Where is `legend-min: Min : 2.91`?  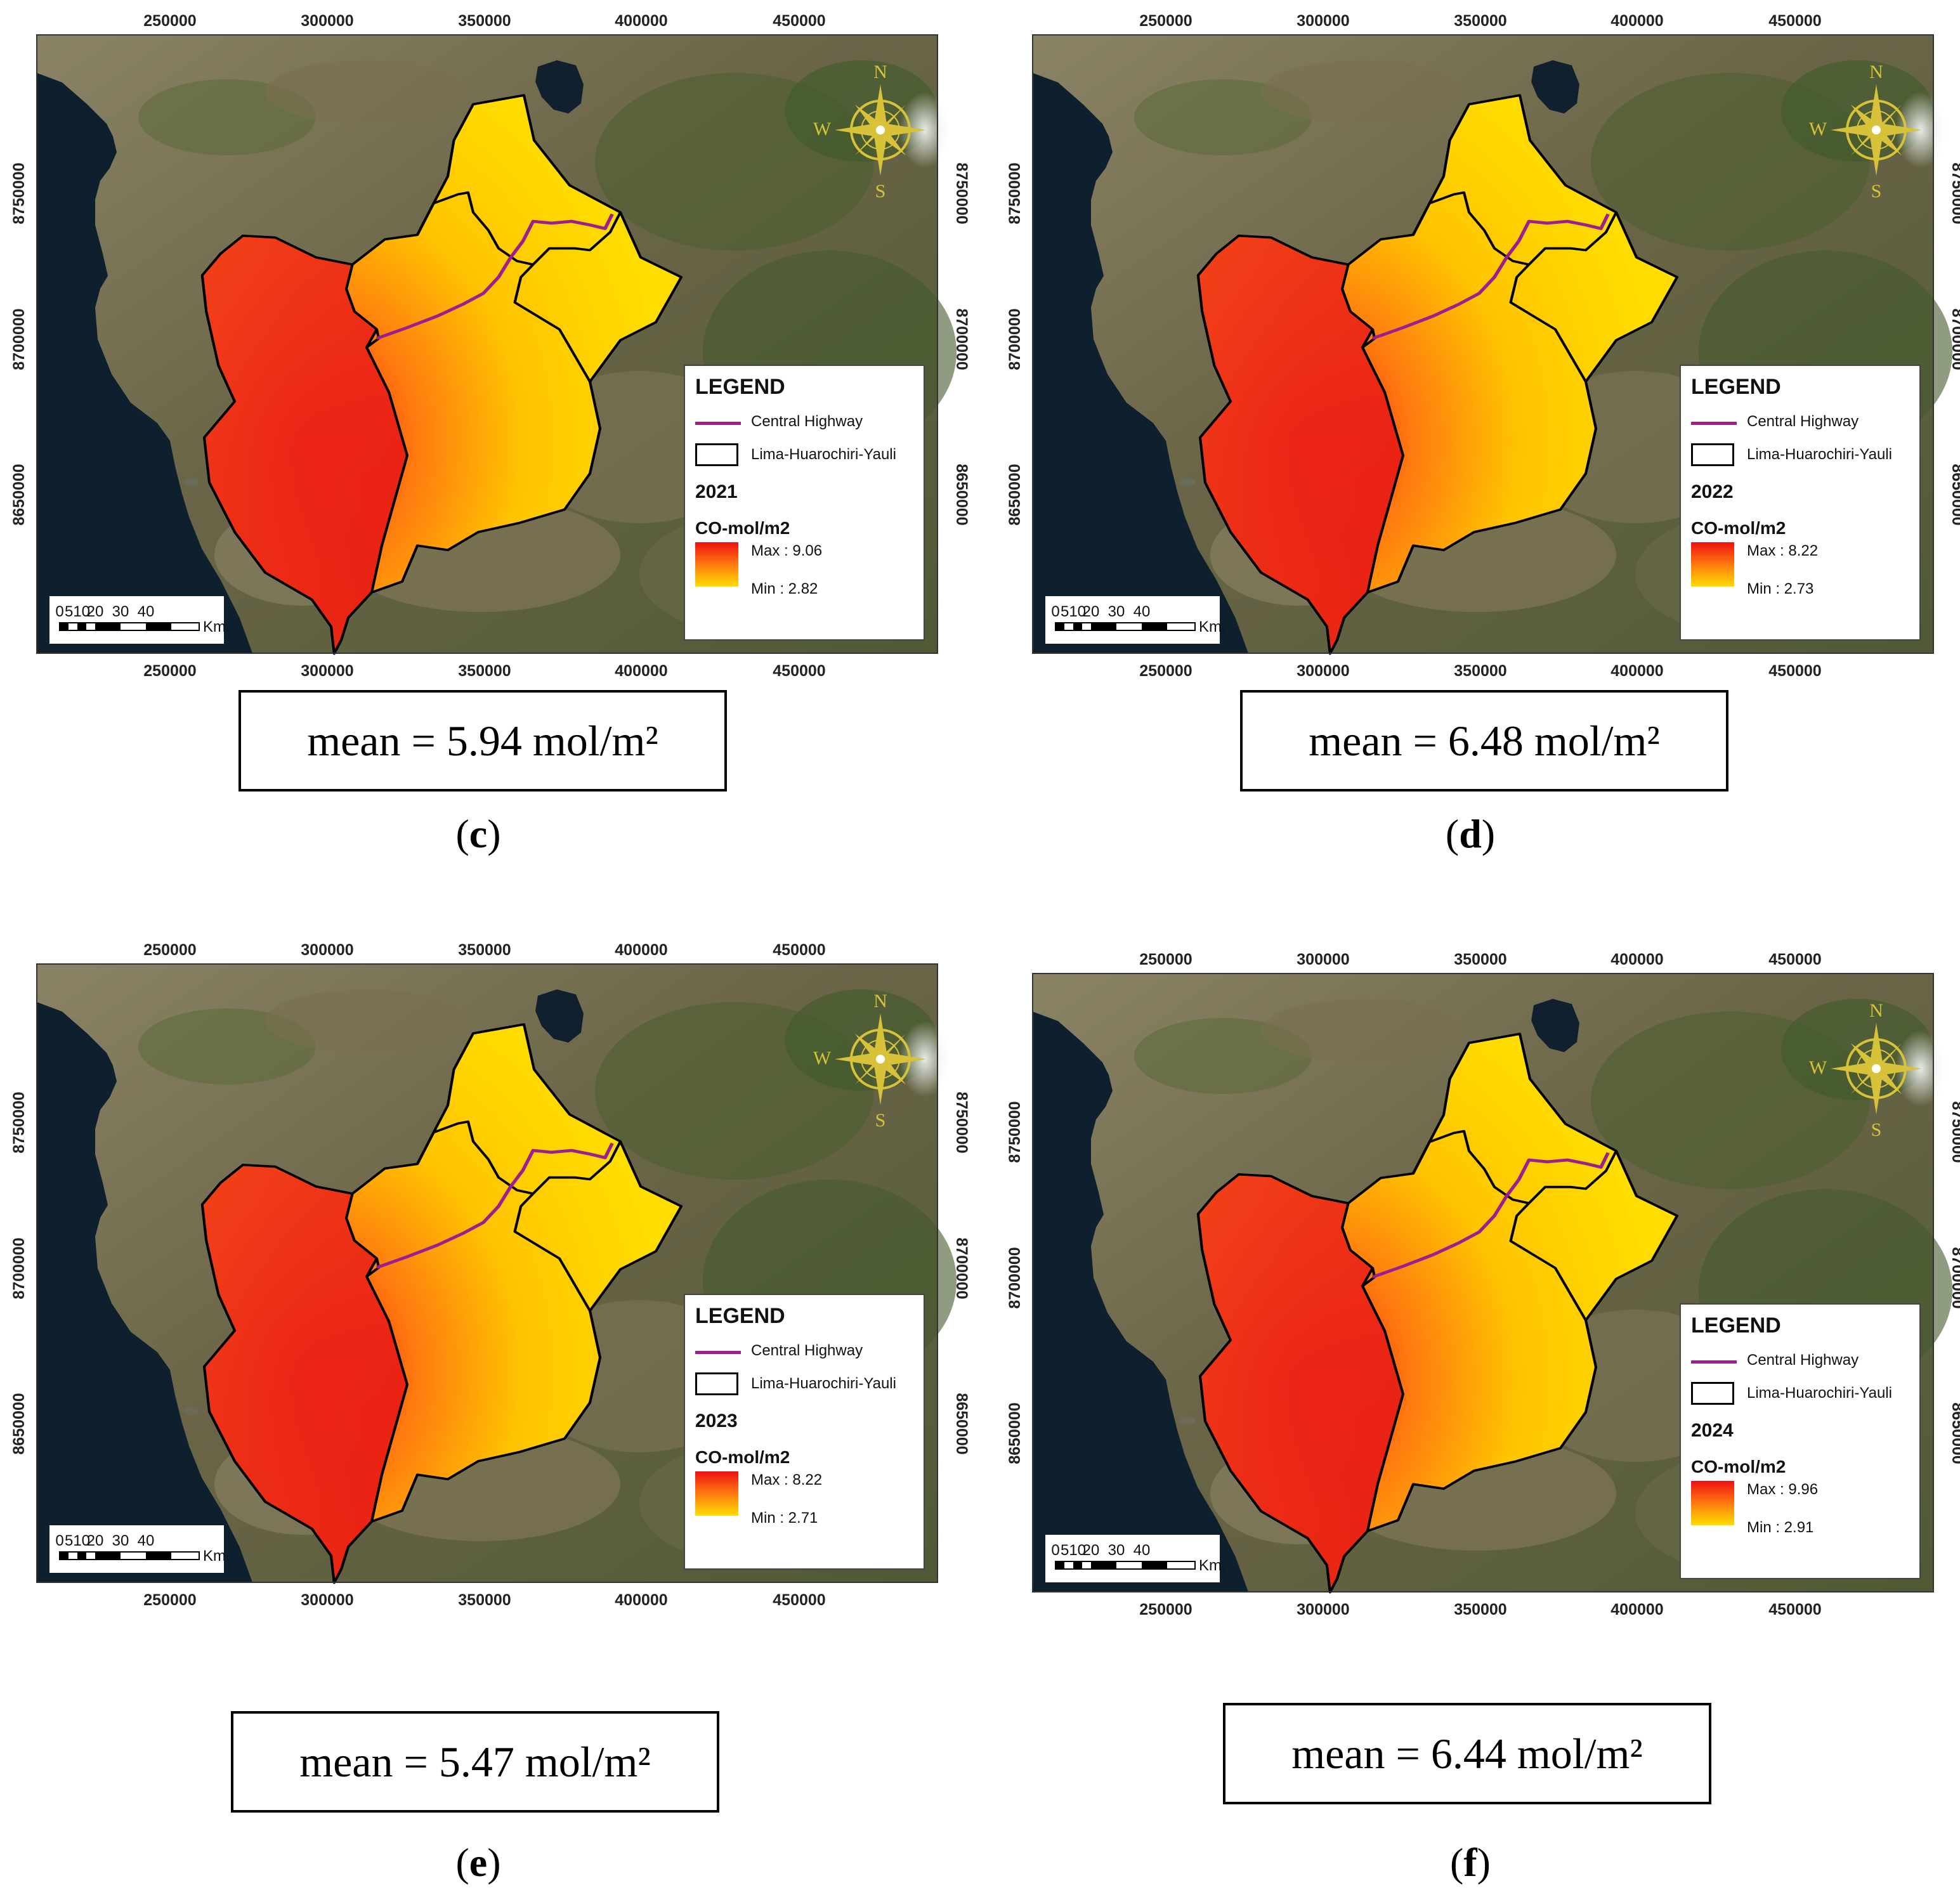 legend-min: Min : 2.91 is located at coordinates (1780, 1527).